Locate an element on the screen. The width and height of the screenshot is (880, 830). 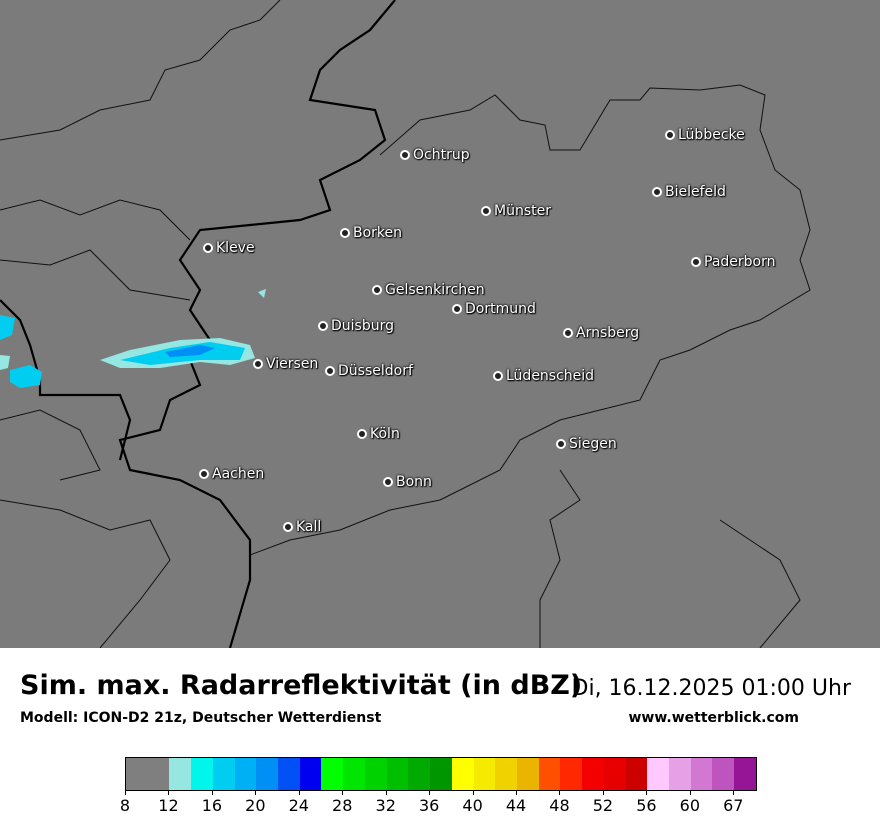
legend-tick-label: 36 is located at coordinates (429, 805).